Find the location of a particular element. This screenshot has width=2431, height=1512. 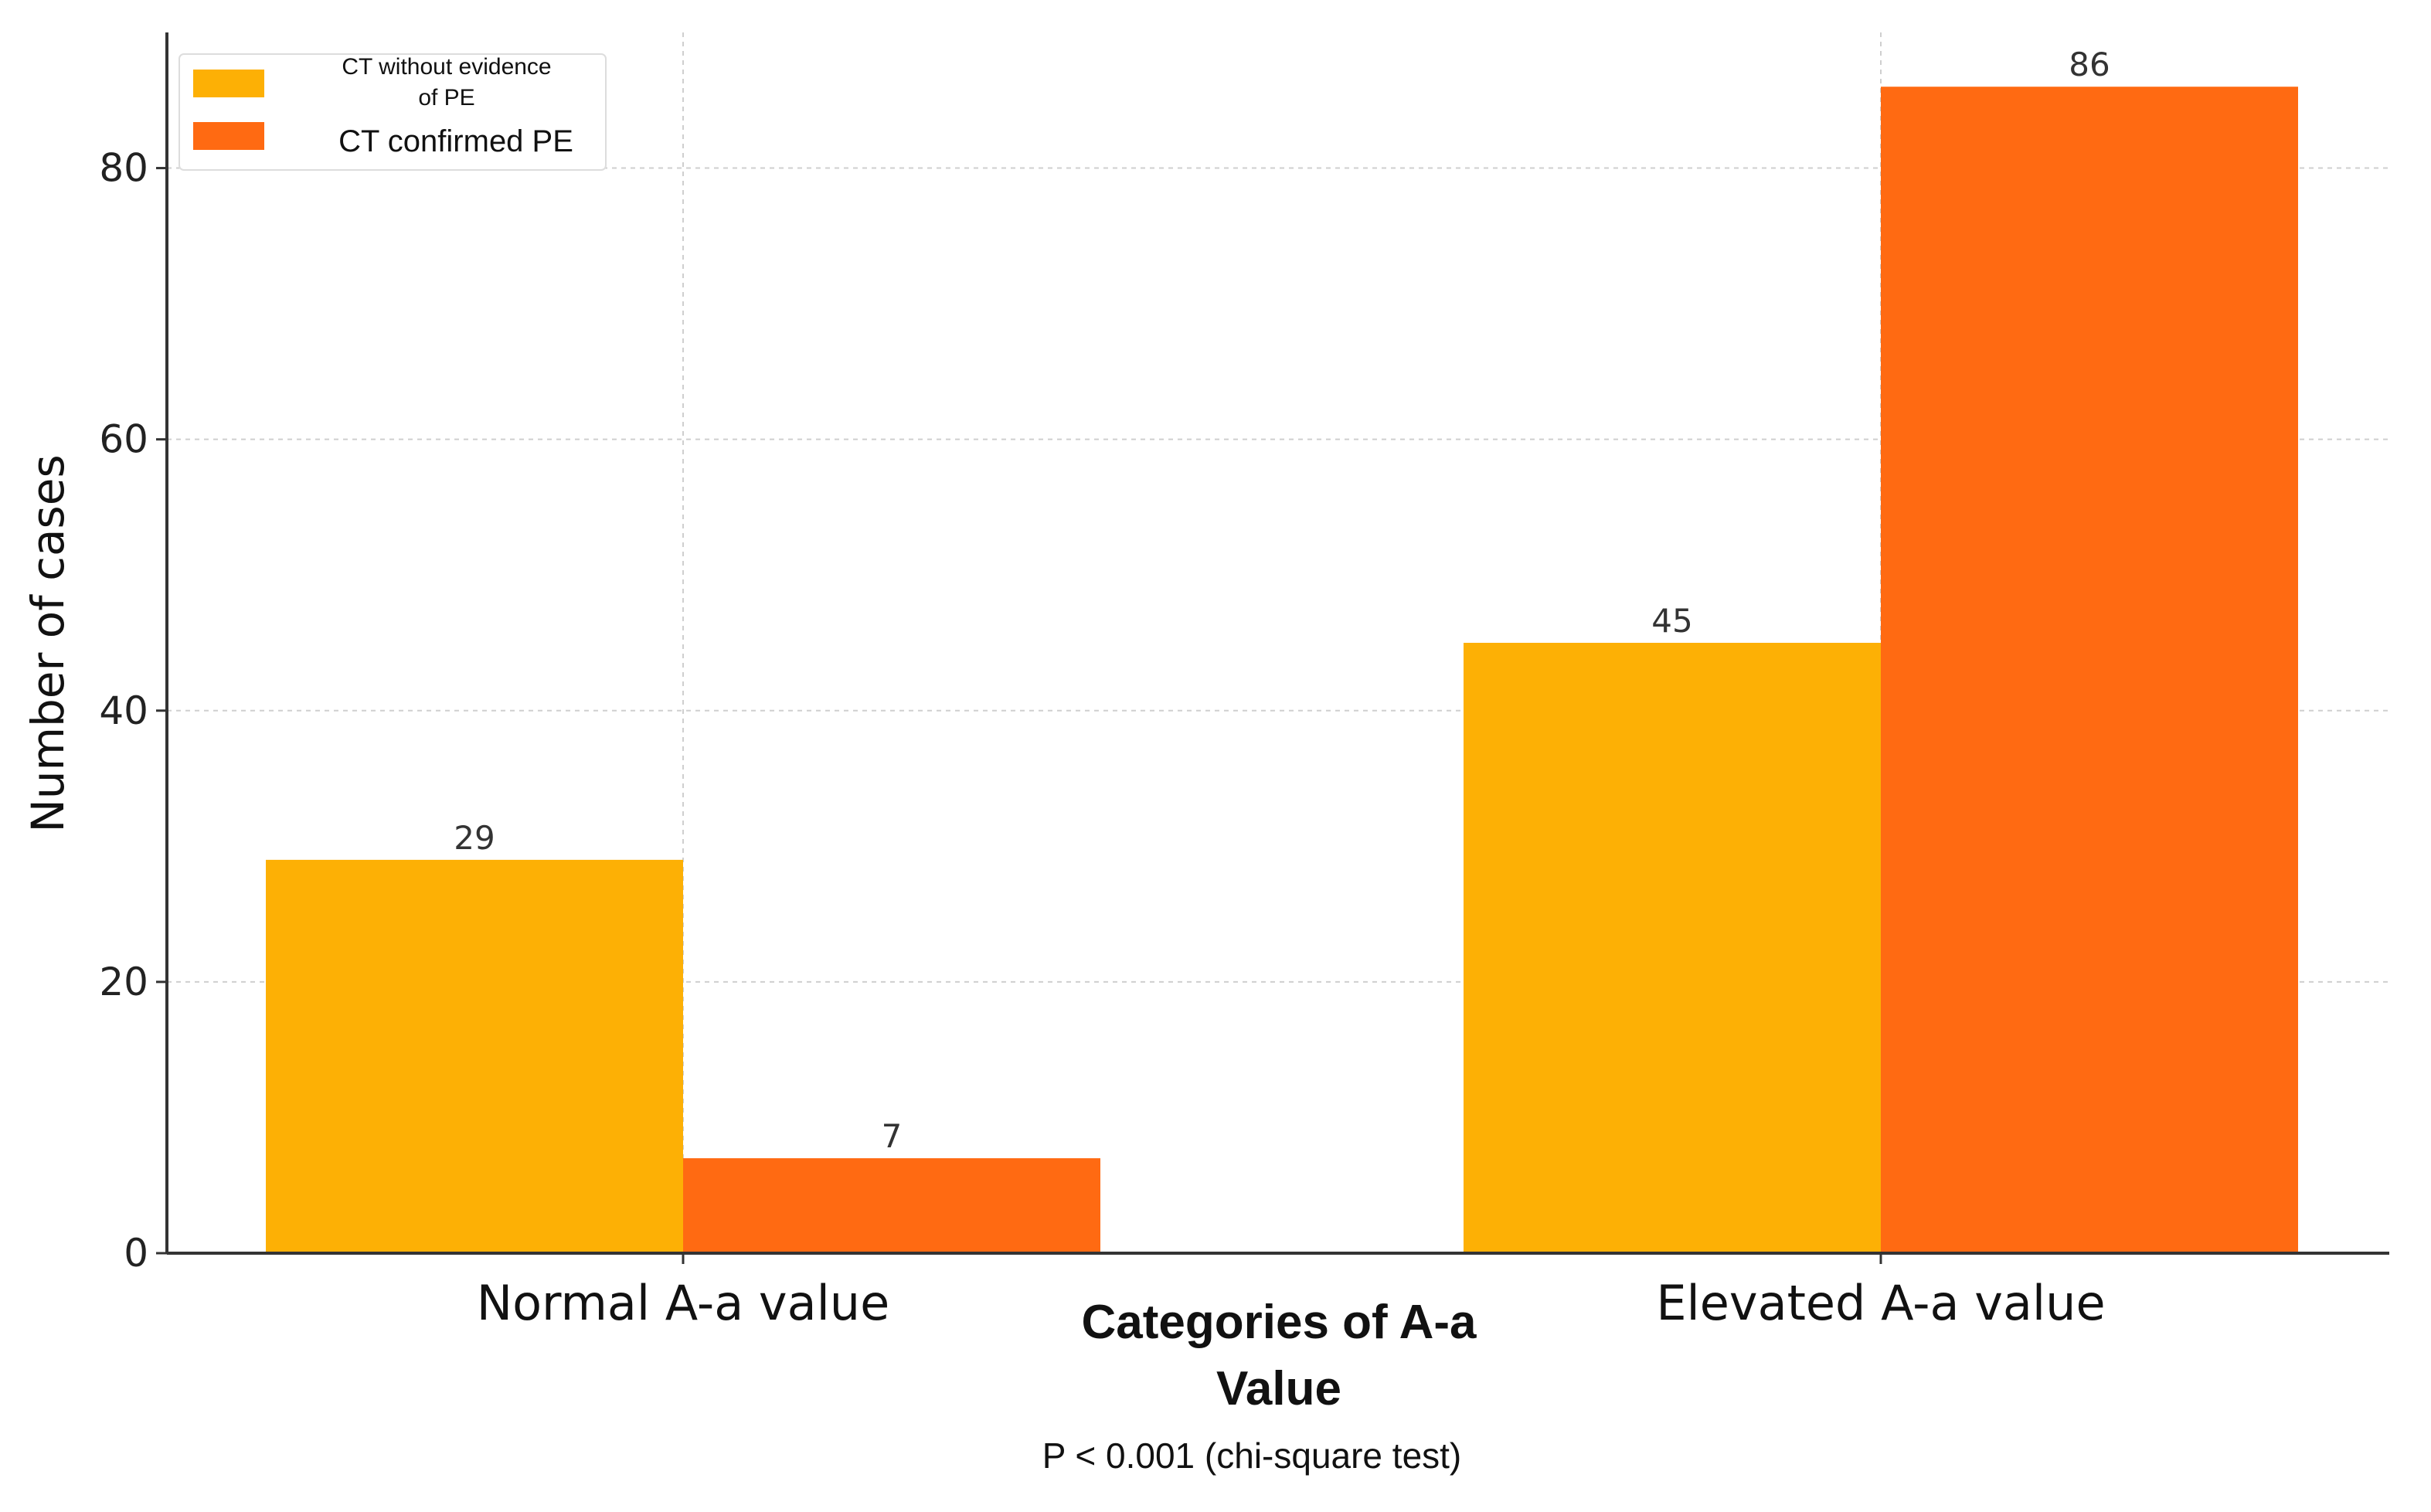

legend-label-ct-without-pe-line-1: CT without evidence is located at coordinates (446, 67).